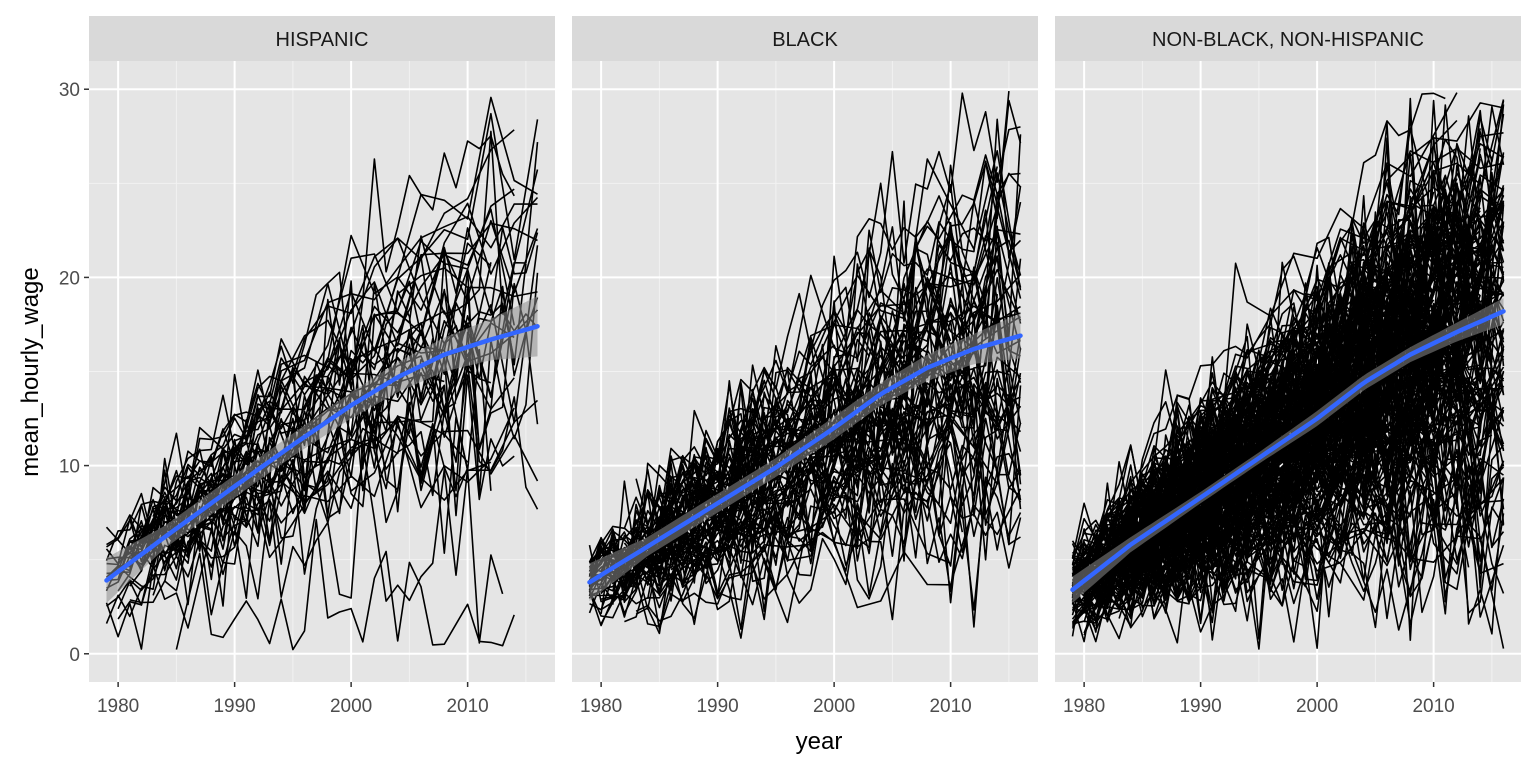 Image resolution: width=1536 pixels, height=768 pixels. I want to click on facet-strip-label: HISPANIC, so click(322, 40).